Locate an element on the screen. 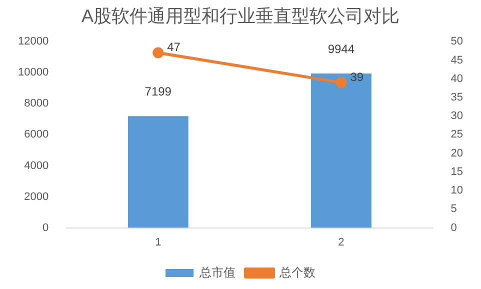  y2-tick-label: 25 is located at coordinates (457, 134).